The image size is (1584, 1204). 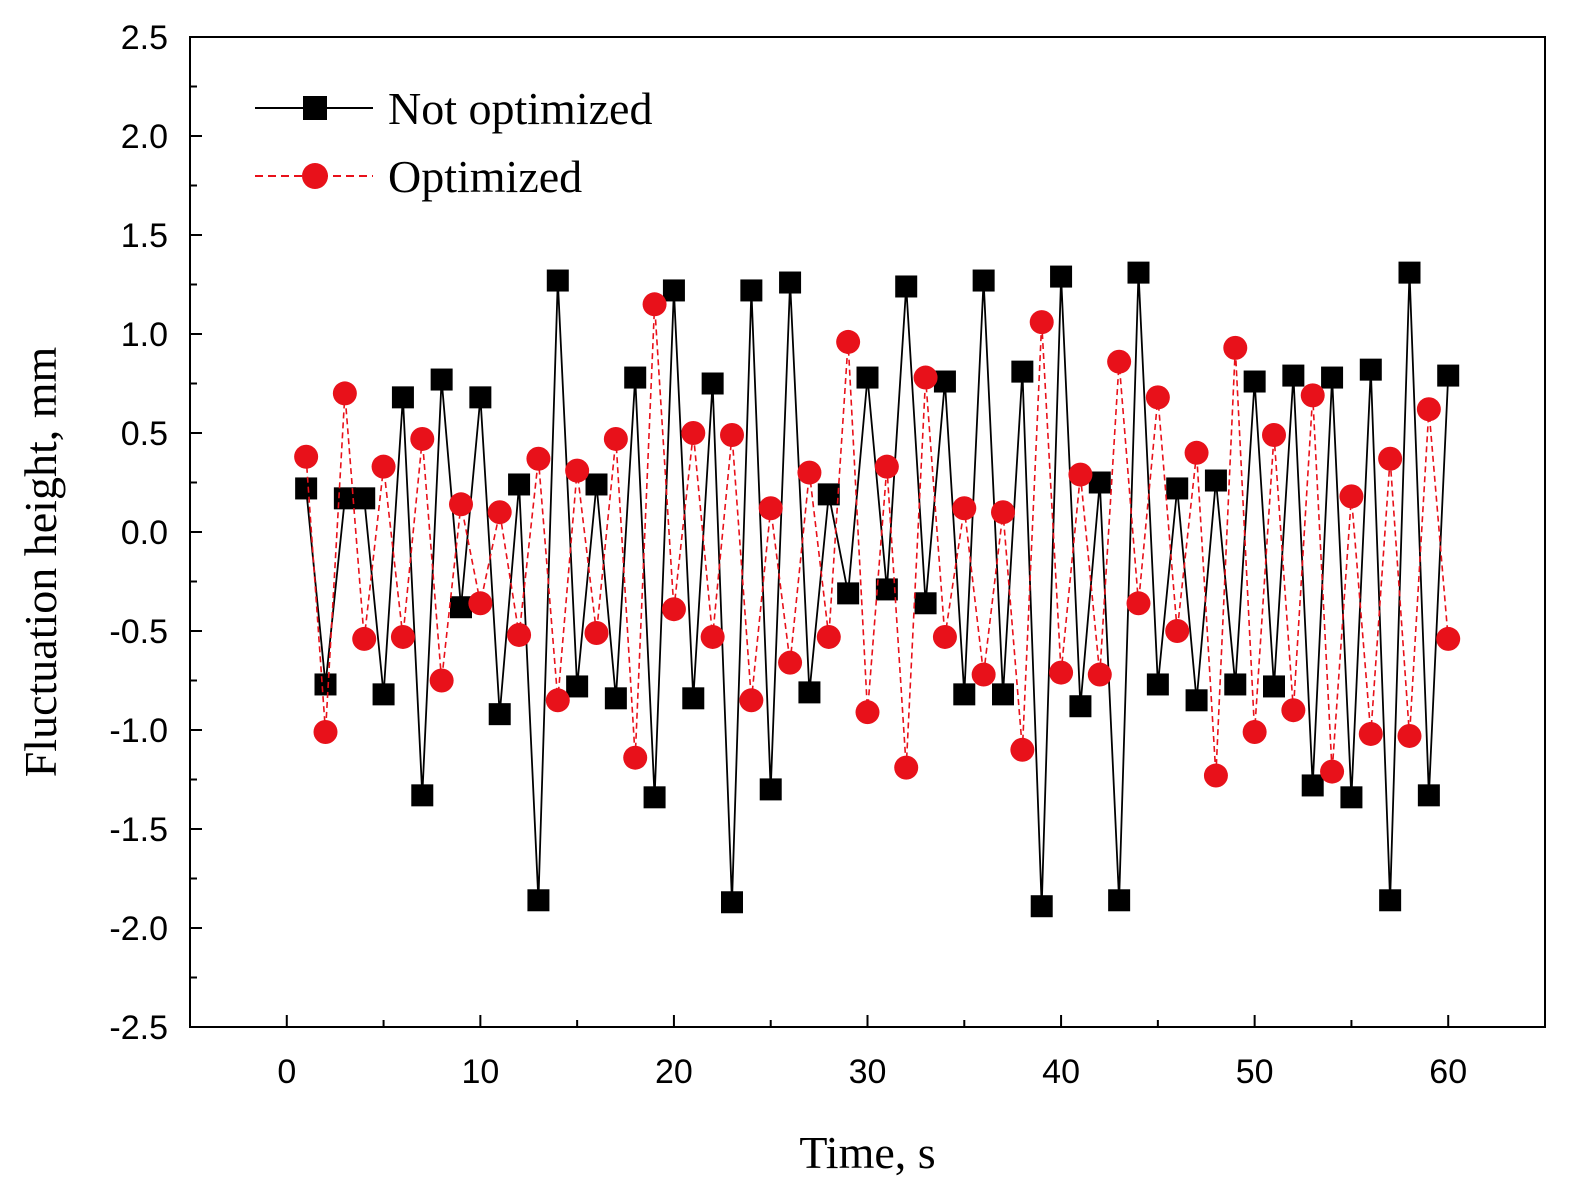 I want to click on y-axis-label: Fluctuation height, mm, so click(x=40, y=561).